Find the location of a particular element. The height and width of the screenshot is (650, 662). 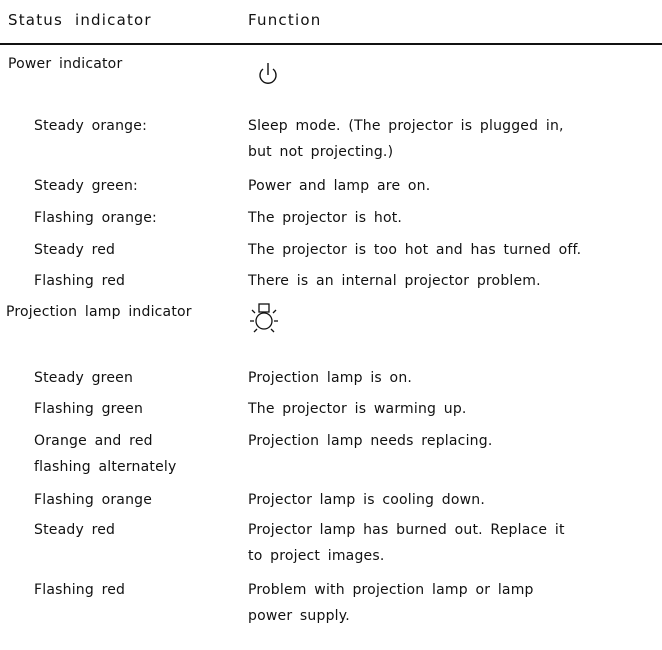

function: but not projecting.) is located at coordinates (321, 152).